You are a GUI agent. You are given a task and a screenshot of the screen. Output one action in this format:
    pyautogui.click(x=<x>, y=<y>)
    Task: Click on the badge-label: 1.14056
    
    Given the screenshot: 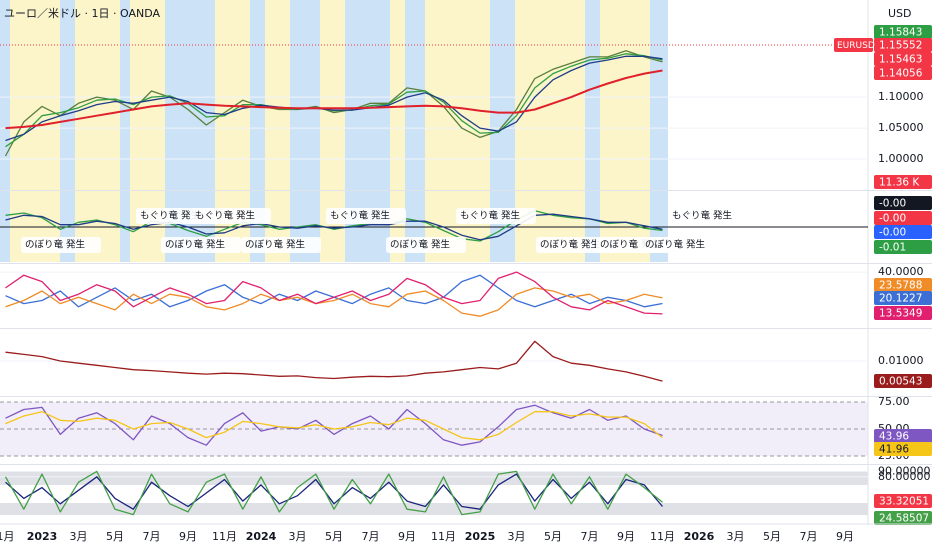 What is the action you would take?
    pyautogui.click(x=901, y=74)
    